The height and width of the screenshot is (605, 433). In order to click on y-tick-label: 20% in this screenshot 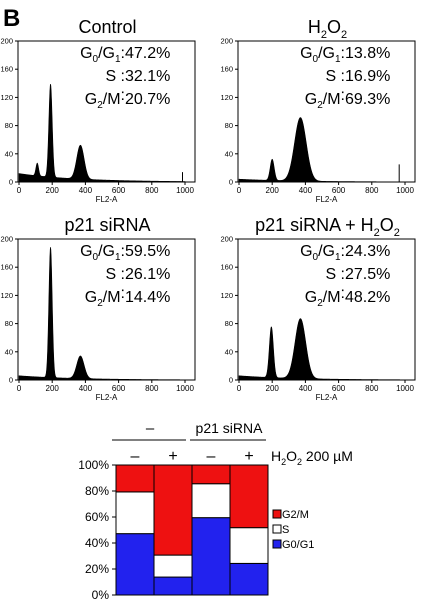, I will do `click(97, 569)`.